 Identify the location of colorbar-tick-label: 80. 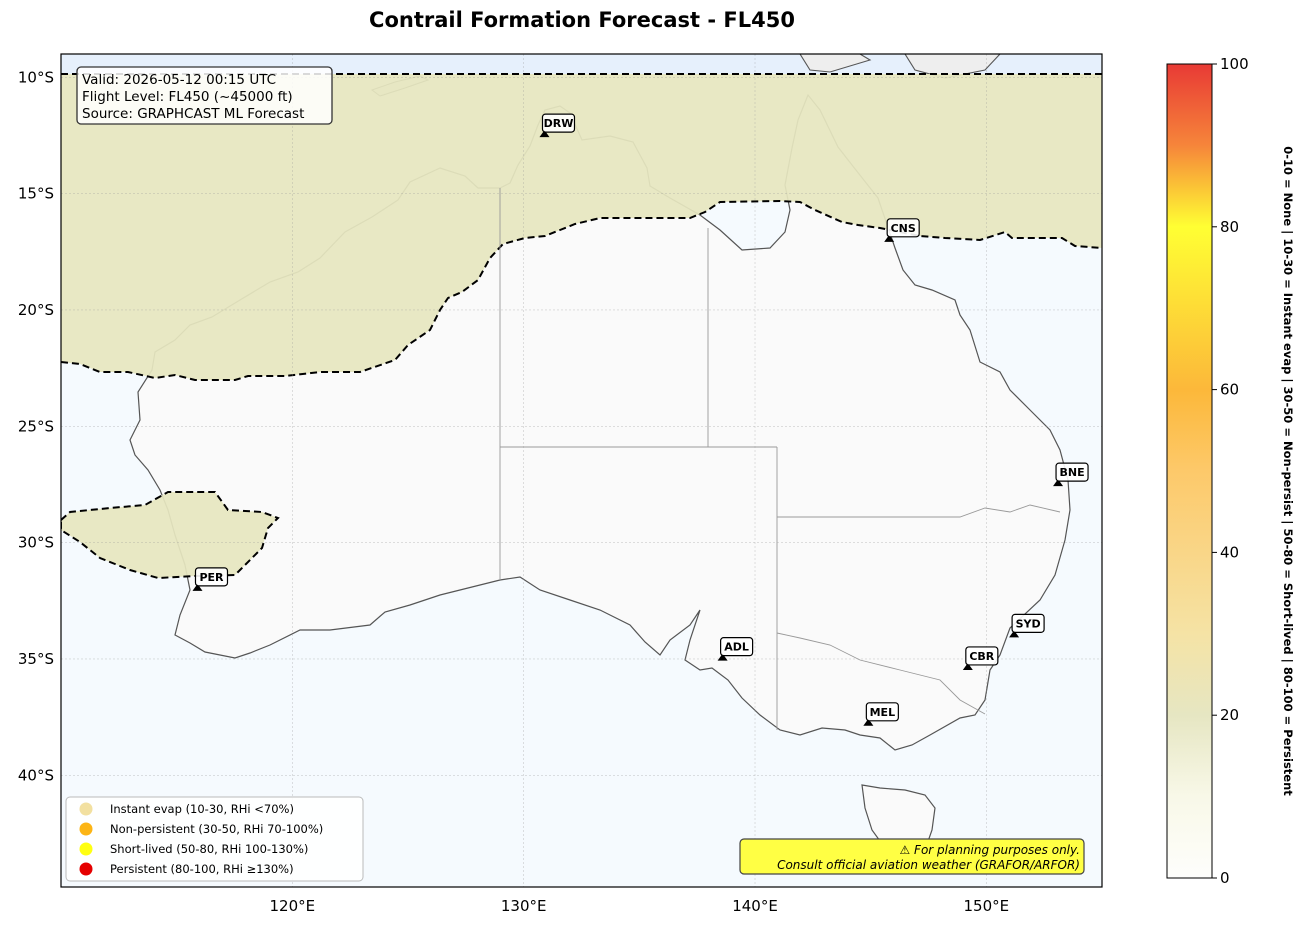
(1229, 227).